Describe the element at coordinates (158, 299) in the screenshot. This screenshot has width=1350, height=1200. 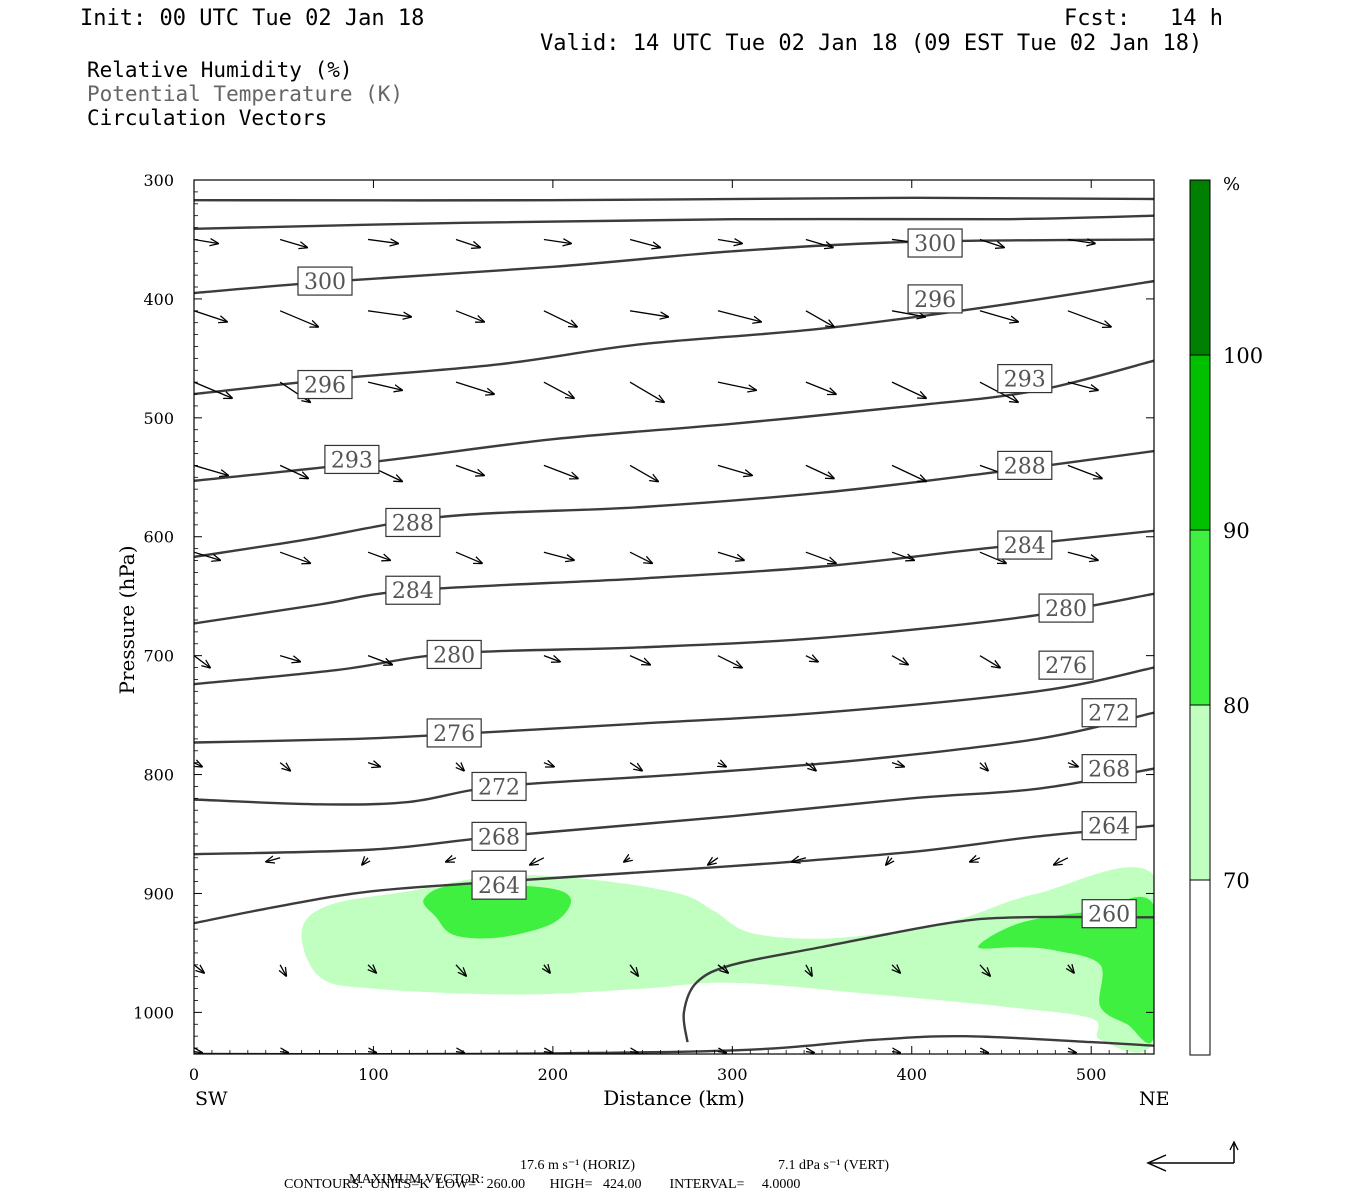
I see `y-tick-label: 400` at that location.